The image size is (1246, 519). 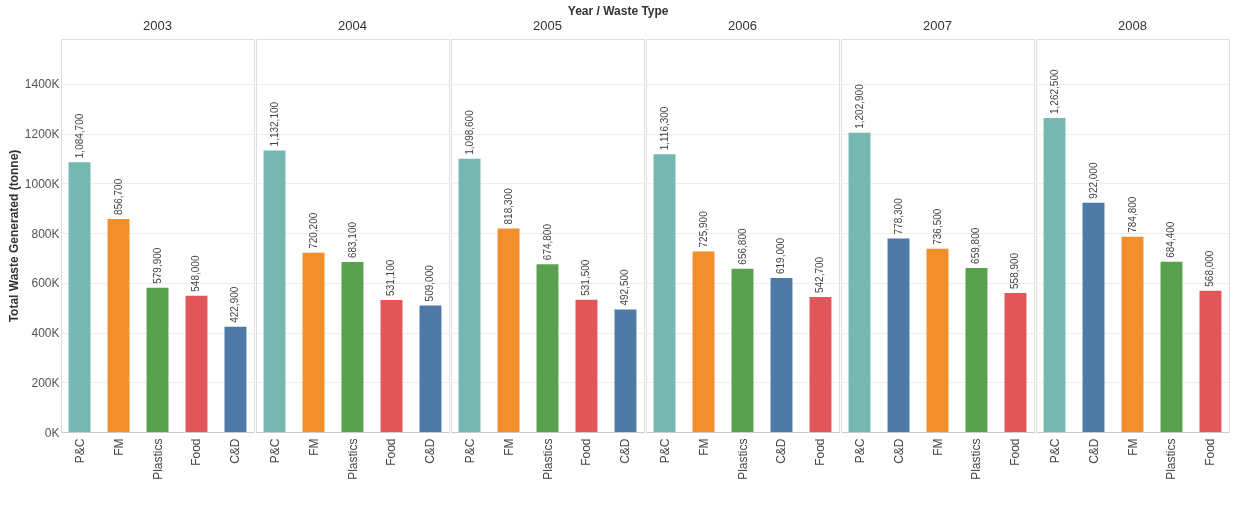 I want to click on data-label: 548,000, so click(x=196, y=273).